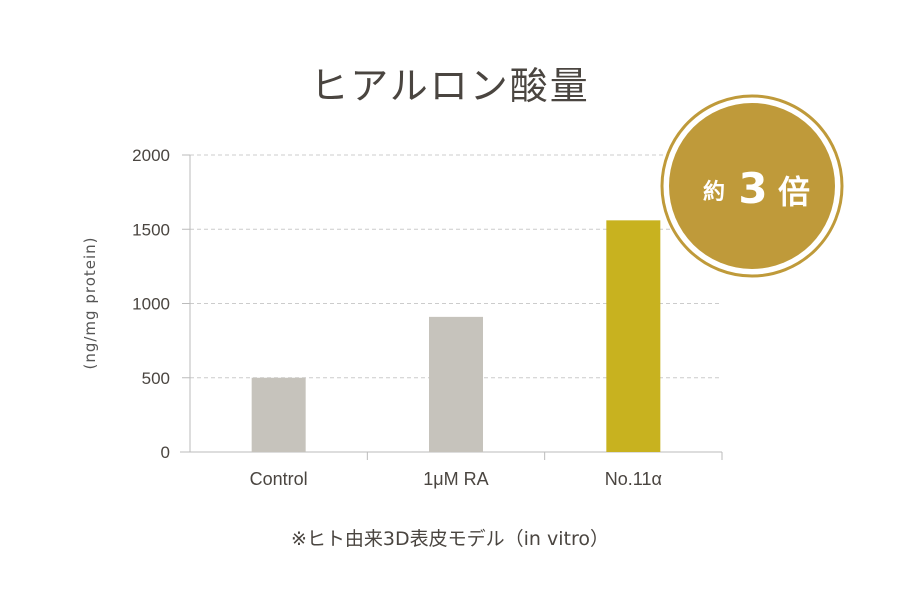 Image resolution: width=900 pixels, height=600 pixels. I want to click on badge-number: 3, so click(752, 188).